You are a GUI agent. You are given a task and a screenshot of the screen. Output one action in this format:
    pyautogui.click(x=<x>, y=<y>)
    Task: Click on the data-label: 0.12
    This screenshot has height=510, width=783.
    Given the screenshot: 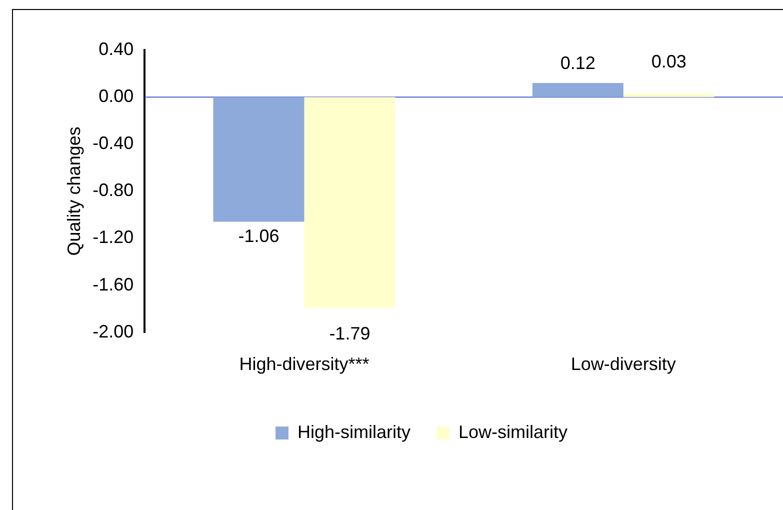 What is the action you would take?
    pyautogui.click(x=578, y=62)
    